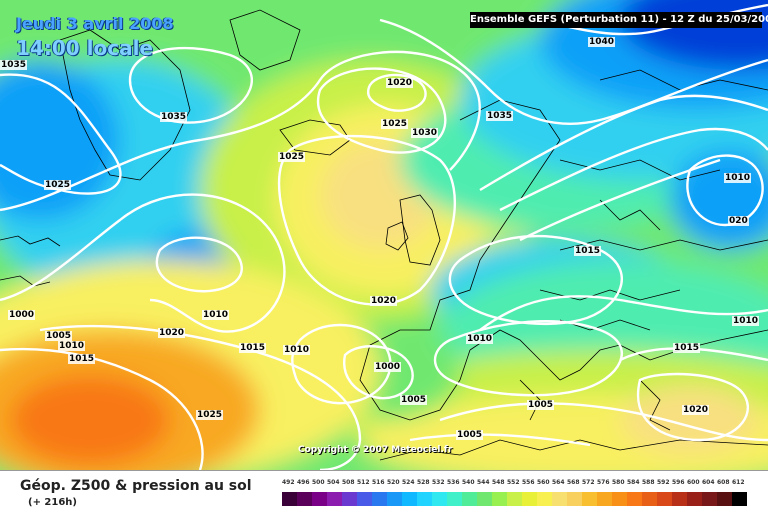 The width and height of the screenshot is (768, 513). I want to click on legend-value: 588, so click(648, 482).